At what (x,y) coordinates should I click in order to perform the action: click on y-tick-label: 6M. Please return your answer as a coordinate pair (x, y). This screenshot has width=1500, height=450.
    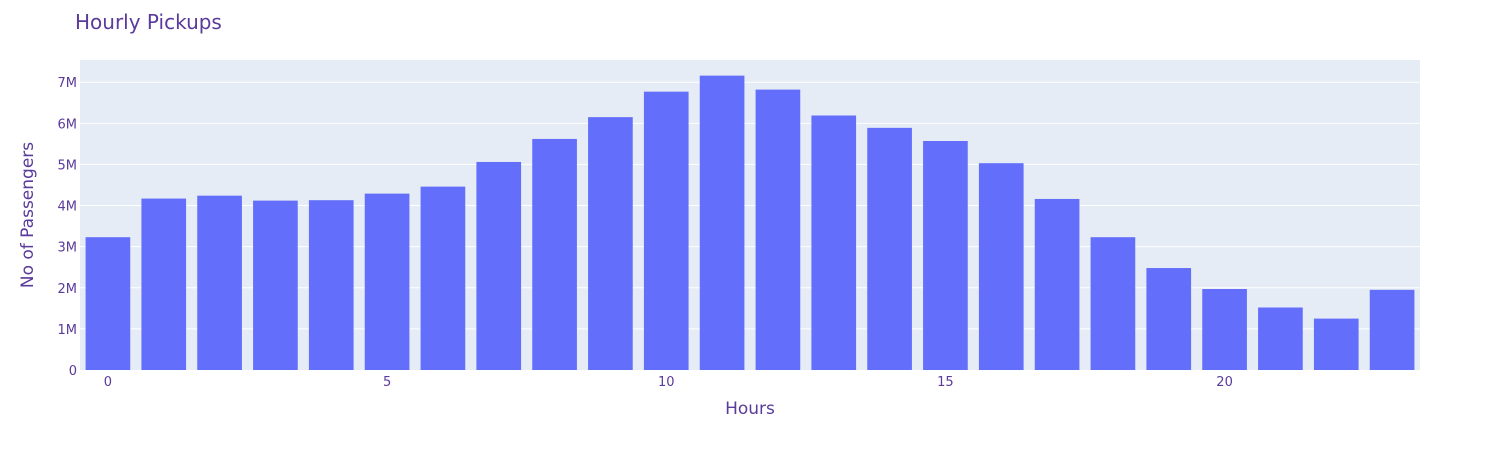
    Looking at the image, I should click on (68, 124).